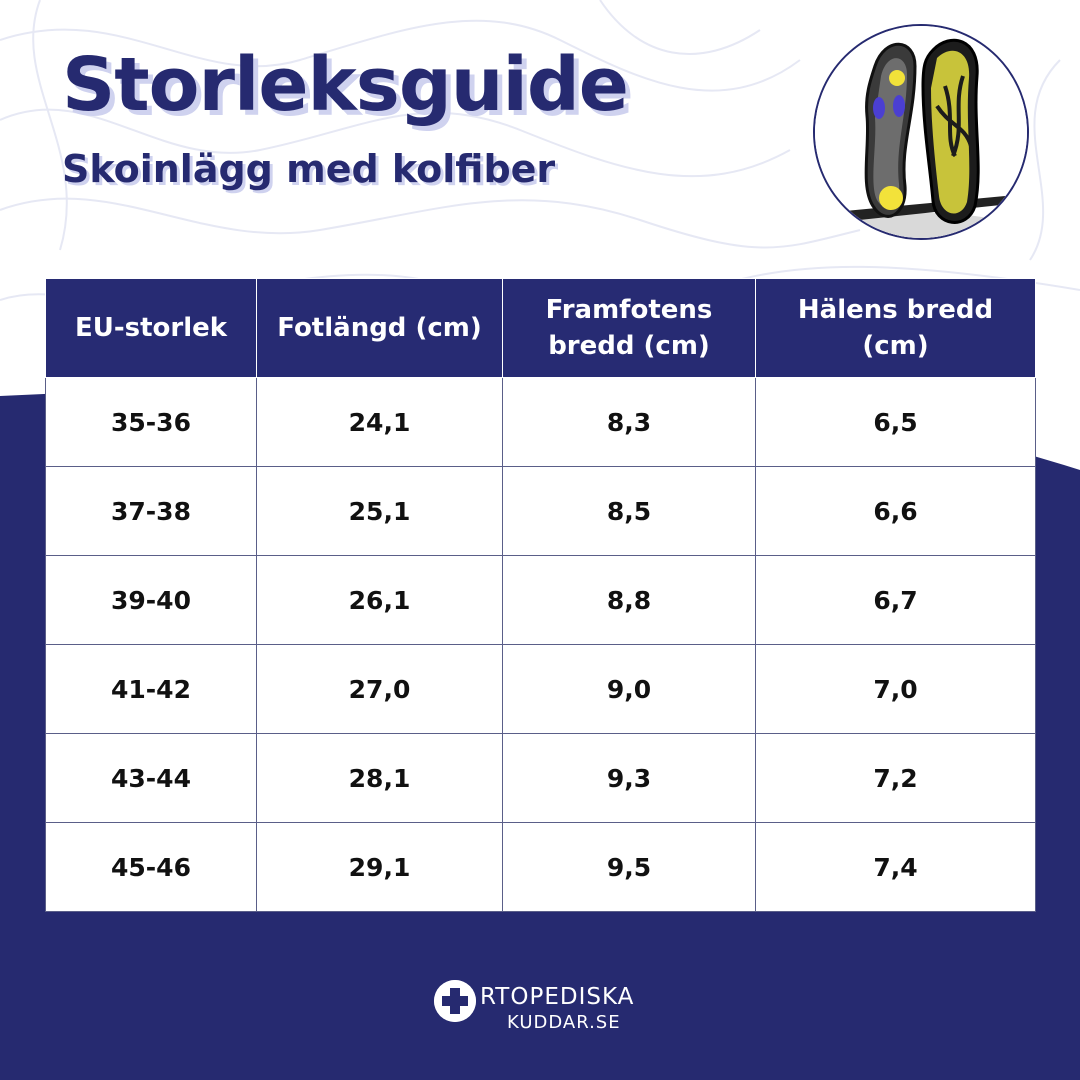 The image size is (1080, 1080). What do you see at coordinates (629, 328) in the screenshot?
I see `column-header-forefoot-width: Framfotens bredd (cm)` at bounding box center [629, 328].